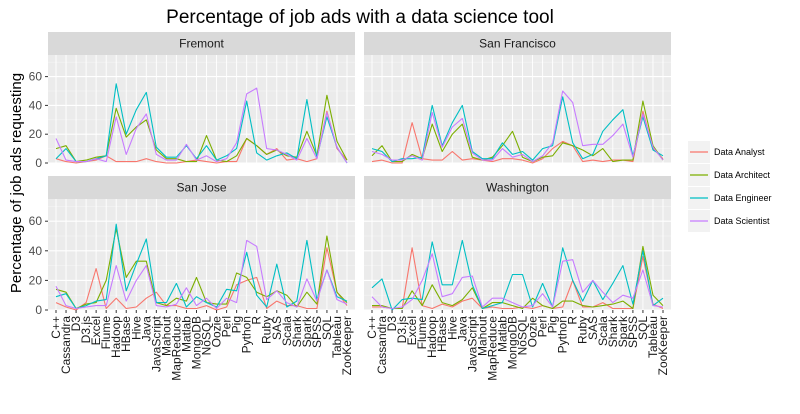  What do you see at coordinates (739, 152) in the screenshot?
I see `legend-label: Data Analyst` at bounding box center [739, 152].